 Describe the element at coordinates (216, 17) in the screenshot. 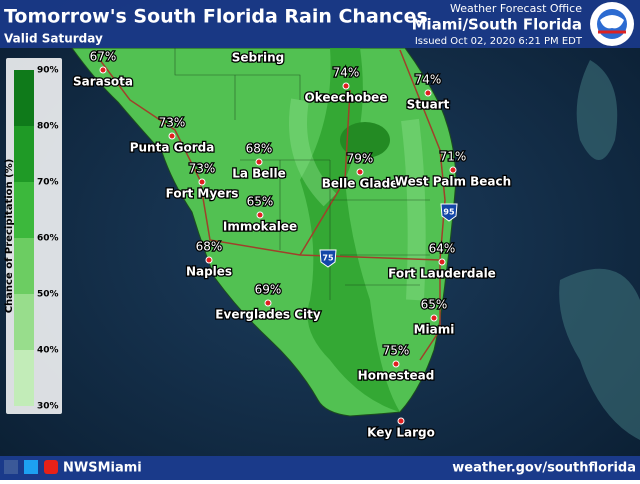

I see `title: Tomorrow's South Florida Rain Chances` at that location.